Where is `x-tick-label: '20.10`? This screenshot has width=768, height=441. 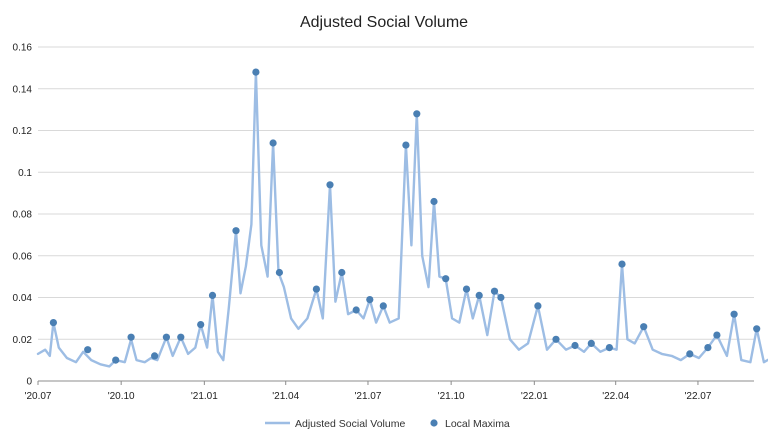 x-tick-label: '20.10 is located at coordinates (121, 396).